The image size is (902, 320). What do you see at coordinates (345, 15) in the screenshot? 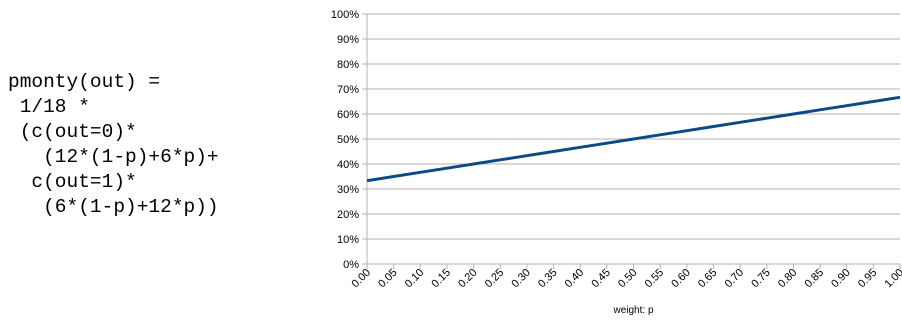
I see `y-tick-label: 100%` at bounding box center [345, 15].